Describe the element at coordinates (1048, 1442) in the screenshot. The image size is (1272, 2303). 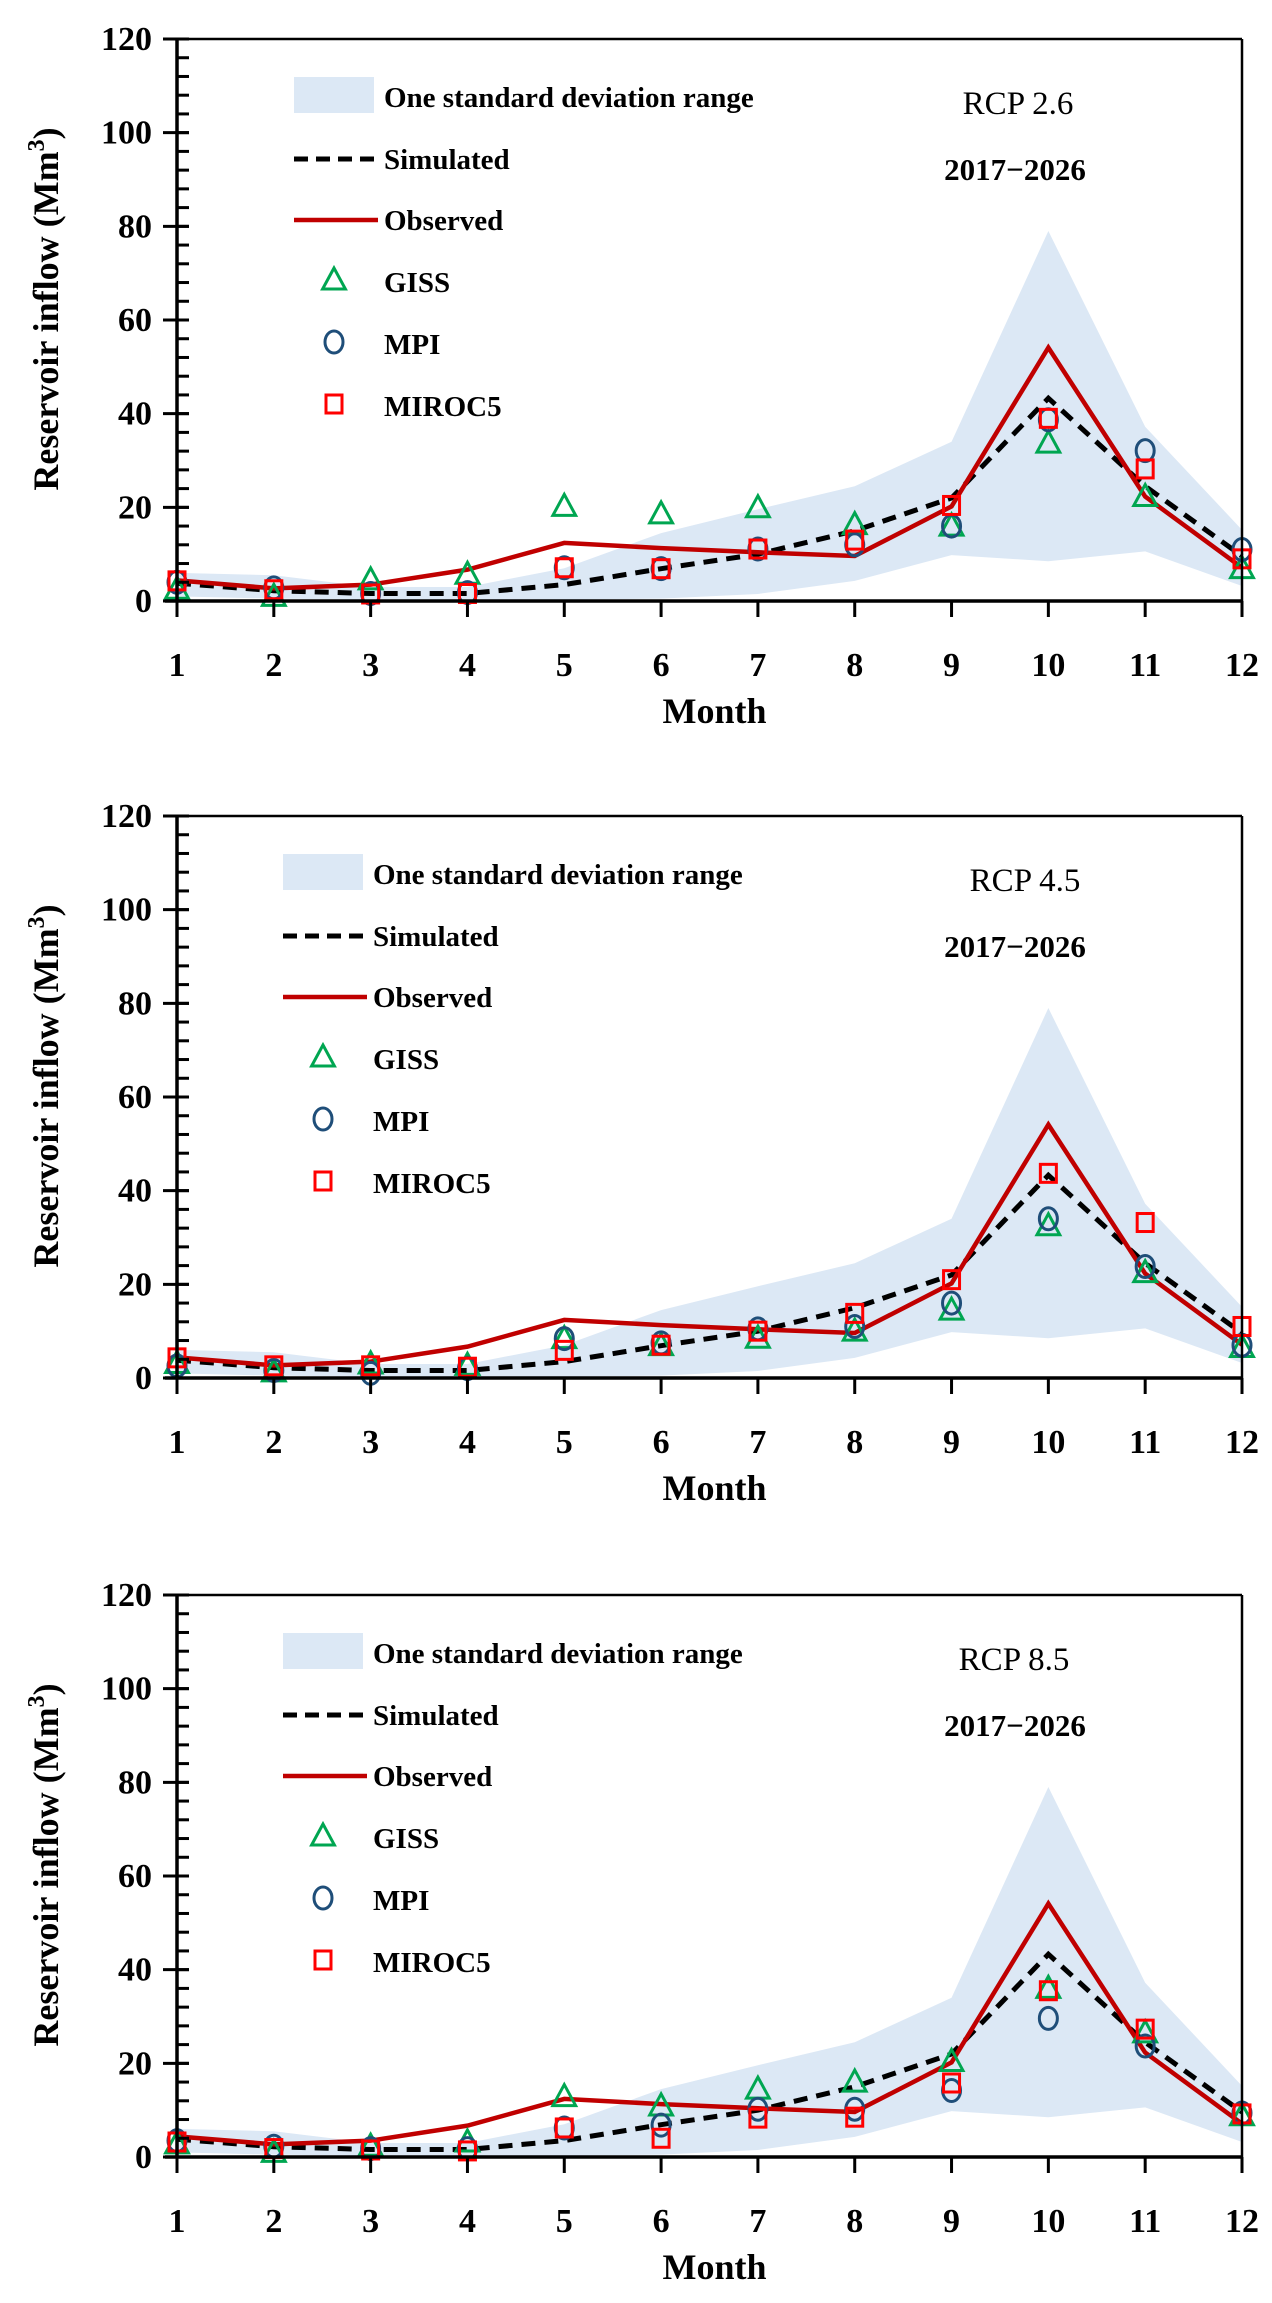
I see `x-tick-label: 10` at that location.